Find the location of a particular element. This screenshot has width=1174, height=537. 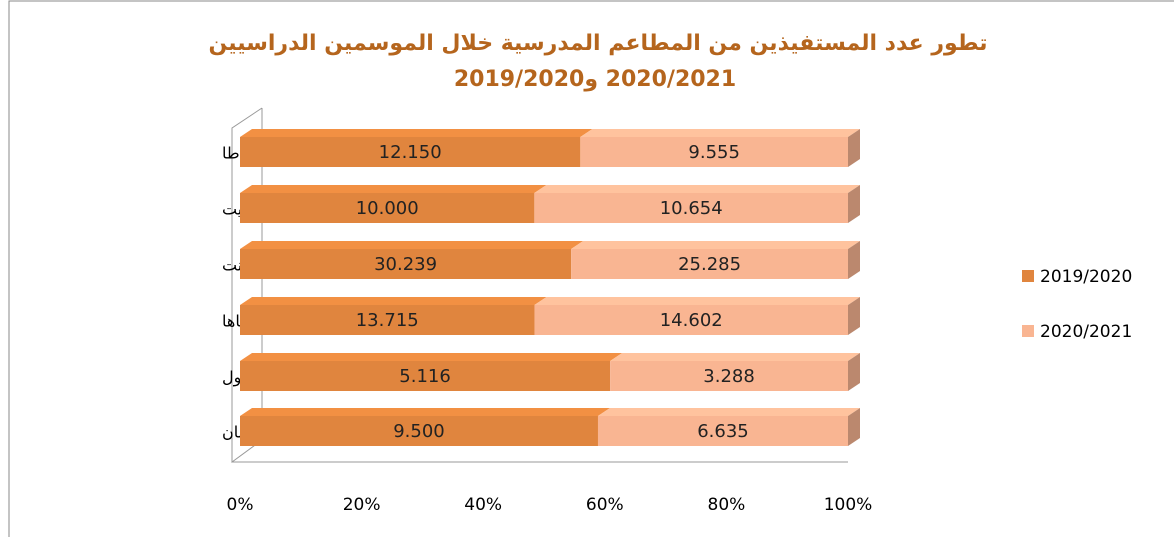

data-label: 12.150 is located at coordinates (410, 152).